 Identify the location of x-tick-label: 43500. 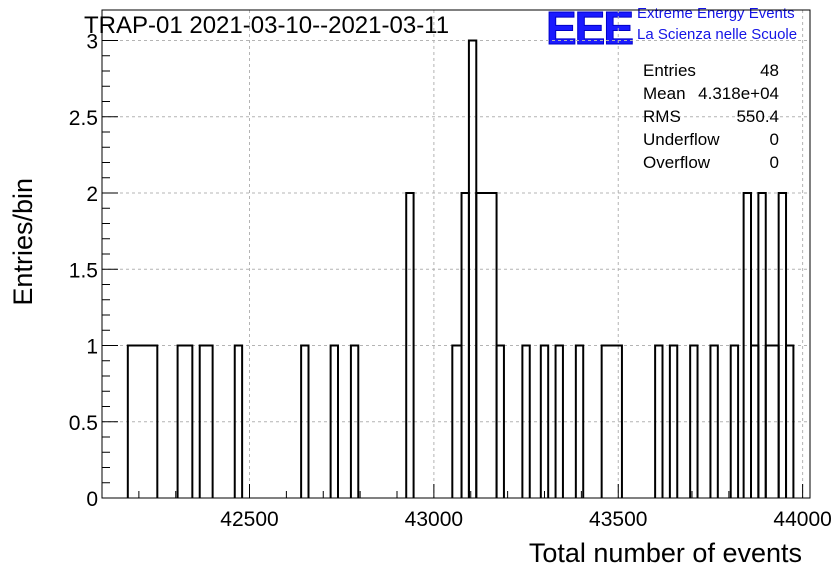
(618, 519).